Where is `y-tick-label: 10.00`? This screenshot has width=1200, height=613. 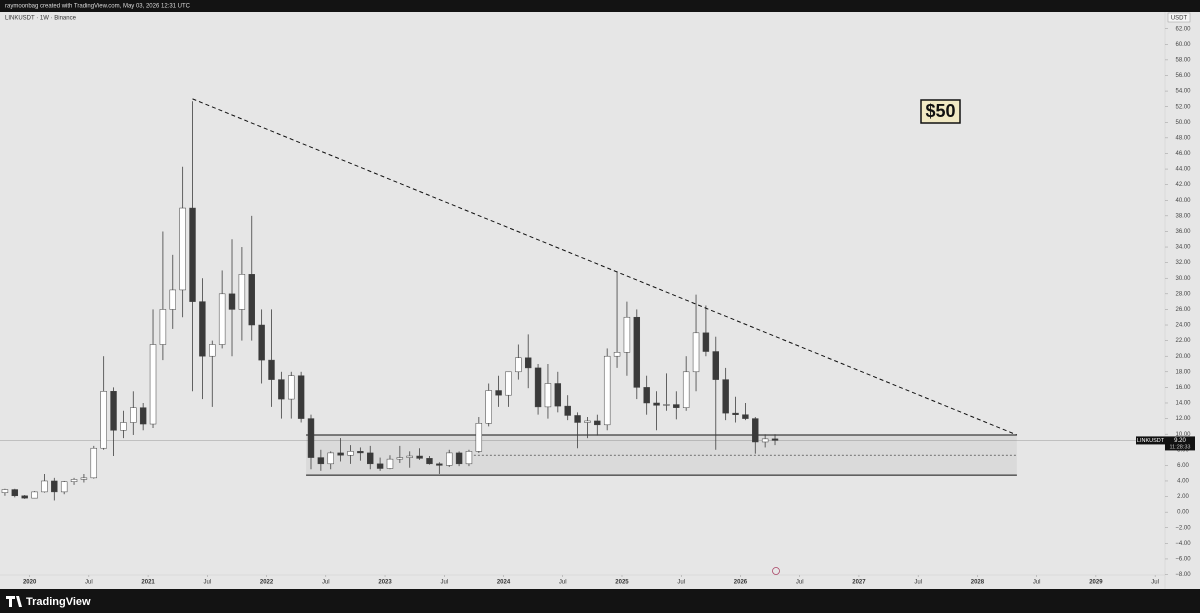 y-tick-label: 10.00 is located at coordinates (1183, 435).